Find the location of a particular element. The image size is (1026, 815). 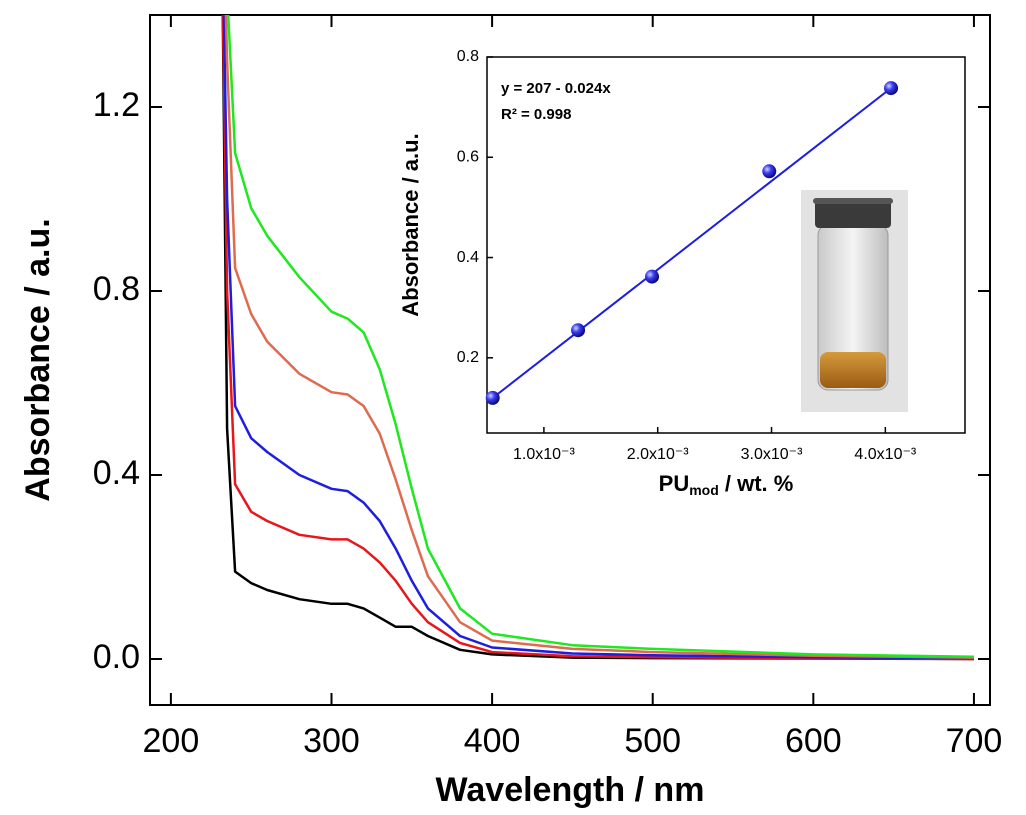

vial-photo is located at coordinates (854, 301).